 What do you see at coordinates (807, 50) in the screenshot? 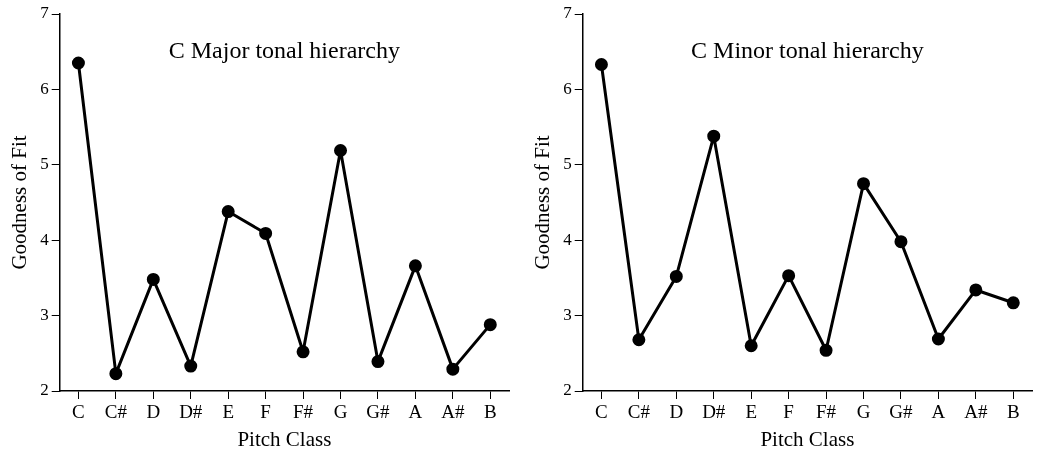
I see `text: C Minor tonal hierarchy` at bounding box center [807, 50].